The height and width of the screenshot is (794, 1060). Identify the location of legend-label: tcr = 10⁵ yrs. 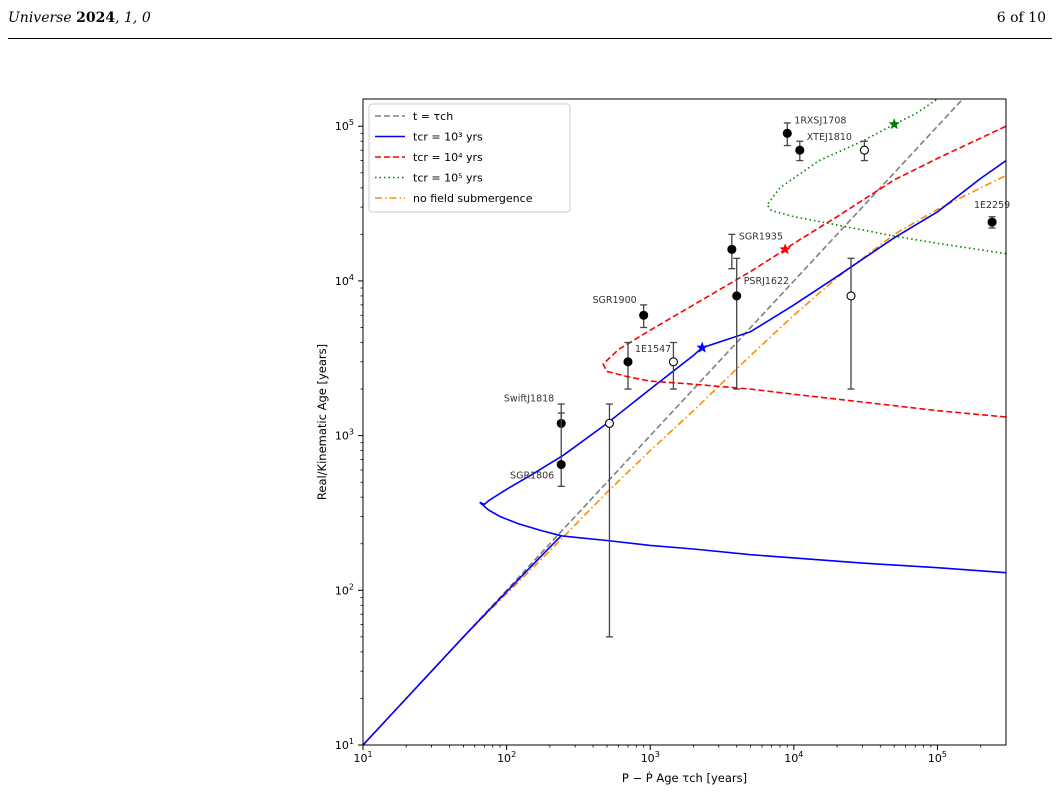
(448, 178).